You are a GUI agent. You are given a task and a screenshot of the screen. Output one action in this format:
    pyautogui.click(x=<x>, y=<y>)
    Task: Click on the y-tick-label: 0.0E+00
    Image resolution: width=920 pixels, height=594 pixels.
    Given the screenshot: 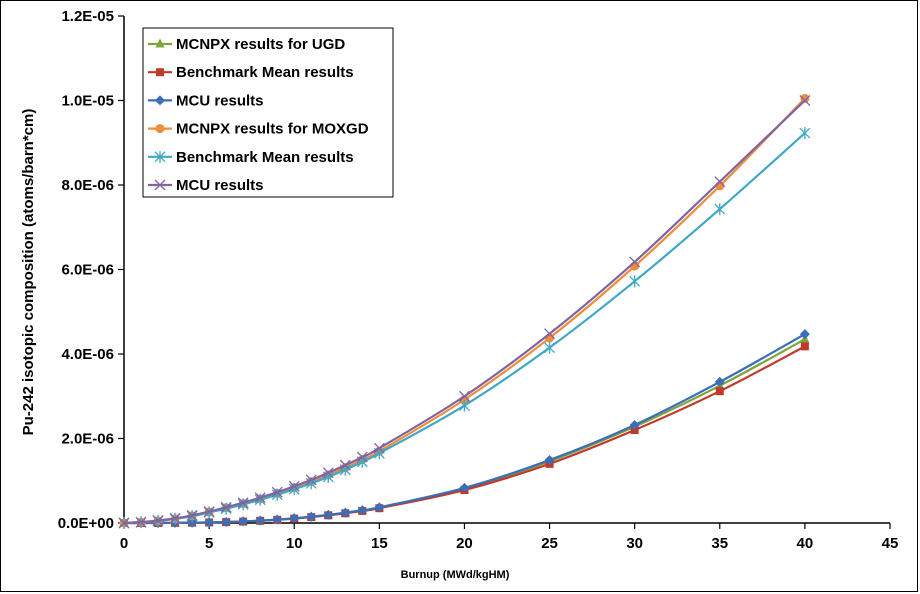 What is the action you would take?
    pyautogui.click(x=86, y=523)
    